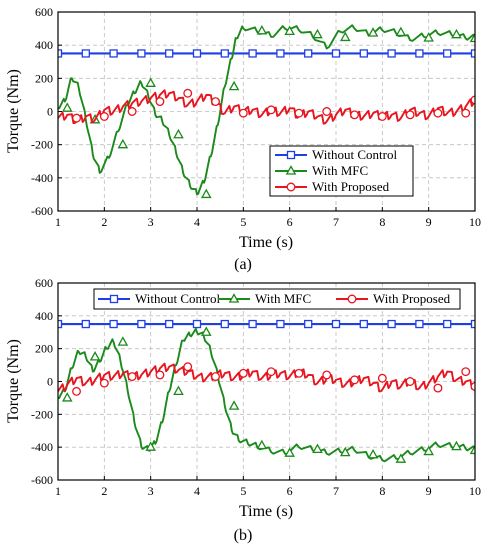  I want to click on x-tick-label: 4, so click(197, 491).